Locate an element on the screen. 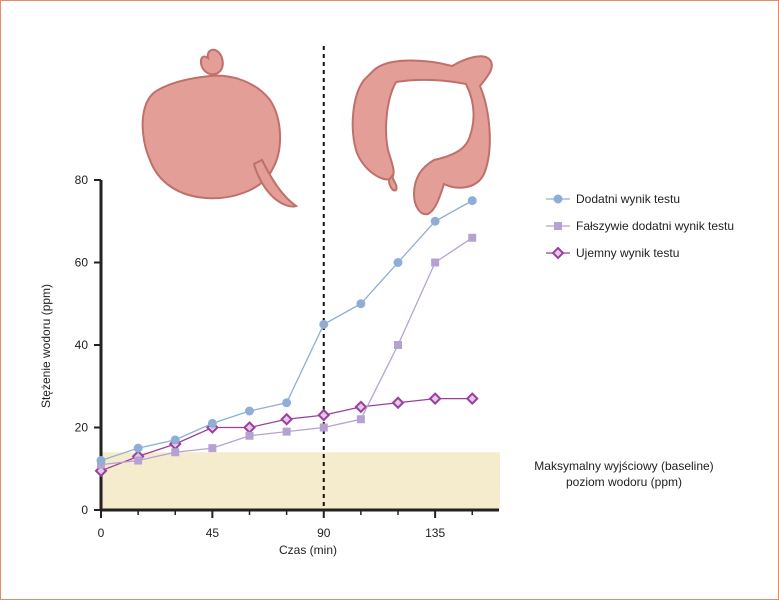 The height and width of the screenshot is (600, 779). baseline-band-label-unit: poziom wodoru (ppm) is located at coordinates (624, 482).